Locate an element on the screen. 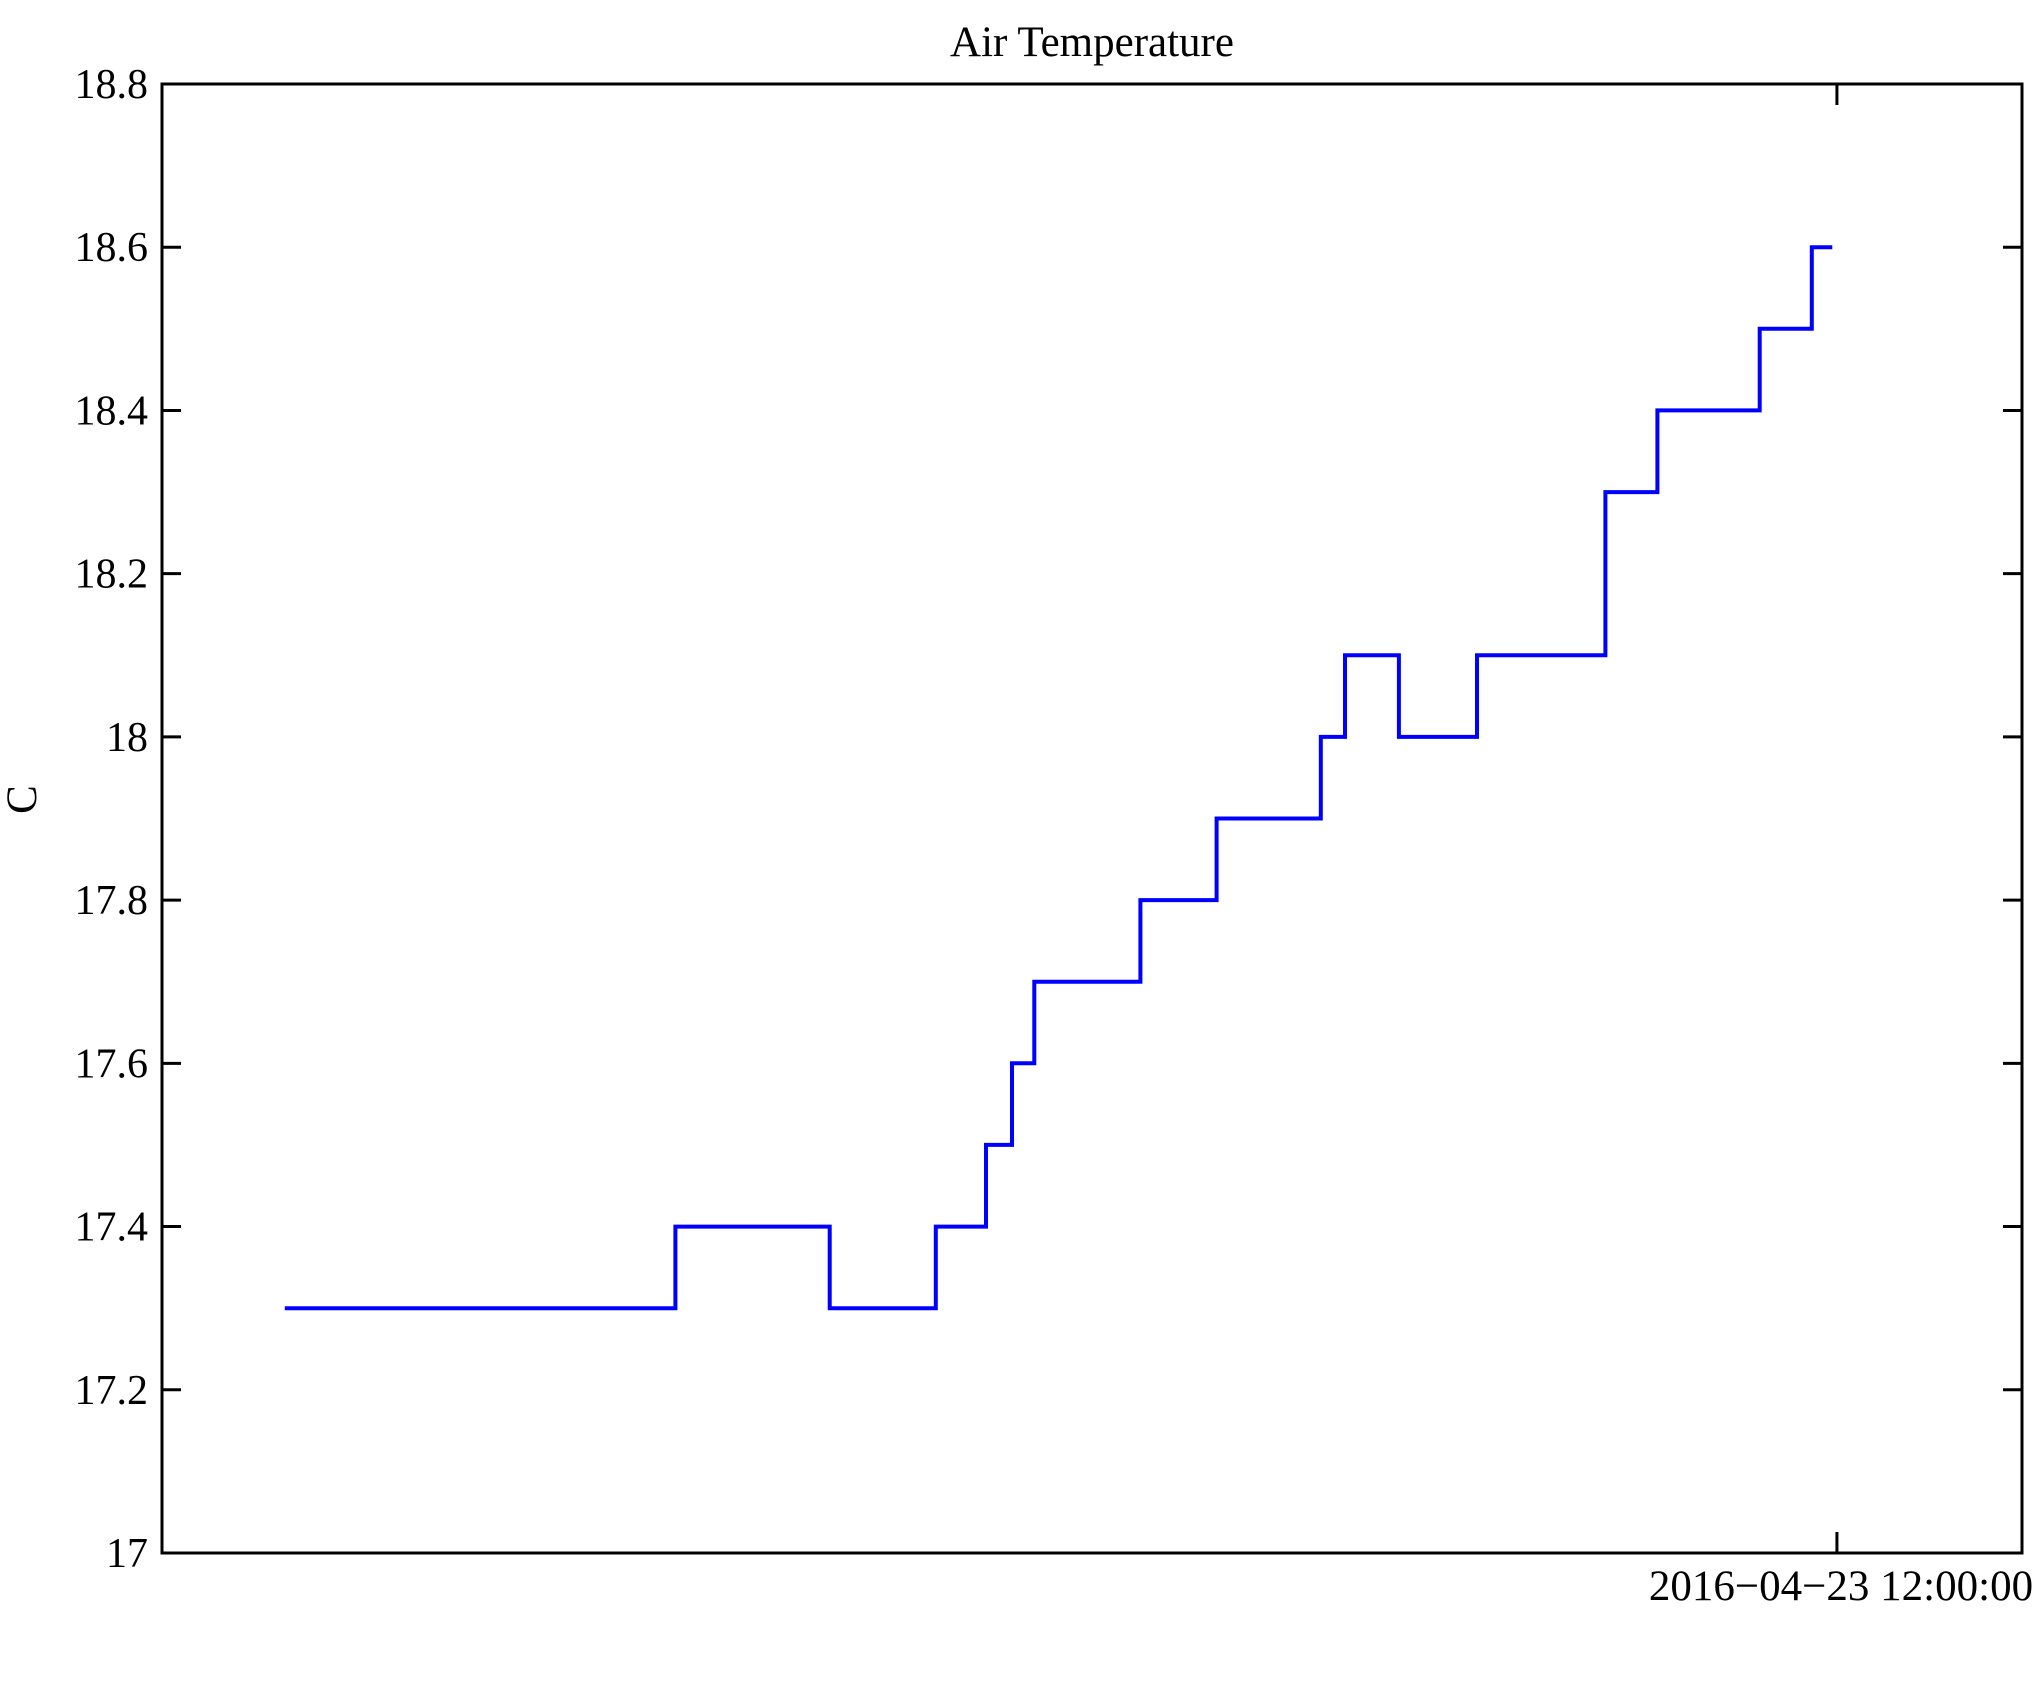 This screenshot has width=2042, height=1683. y-tick-label: 18.4 is located at coordinates (112, 411).